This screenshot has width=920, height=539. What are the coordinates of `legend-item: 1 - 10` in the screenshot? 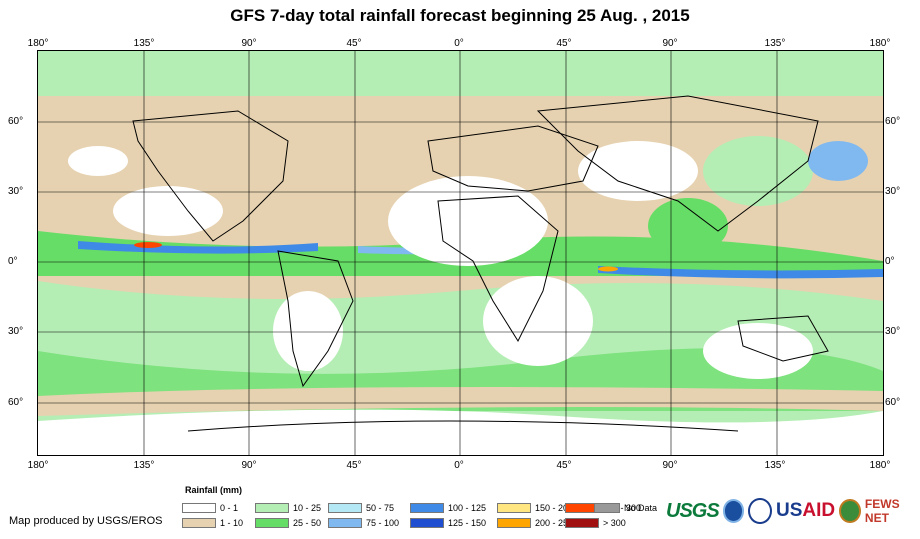 It's located at (212, 522).